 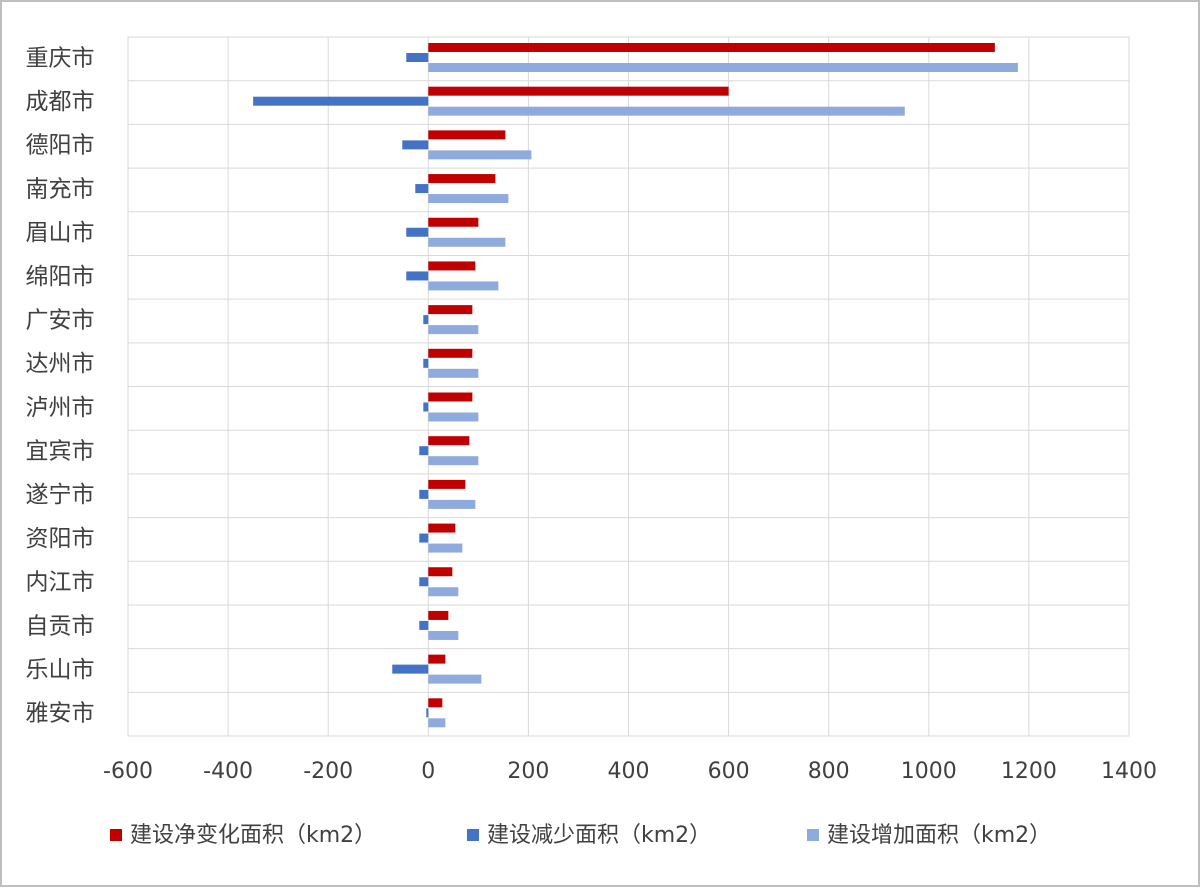 What do you see at coordinates (629, 771) in the screenshot?
I see `x-tick-label: 400` at bounding box center [629, 771].